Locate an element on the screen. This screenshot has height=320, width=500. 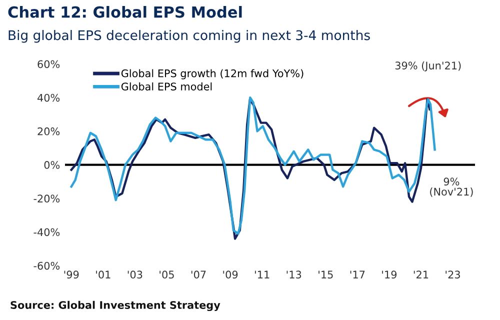
x-tick-label: '07 is located at coordinates (198, 274).